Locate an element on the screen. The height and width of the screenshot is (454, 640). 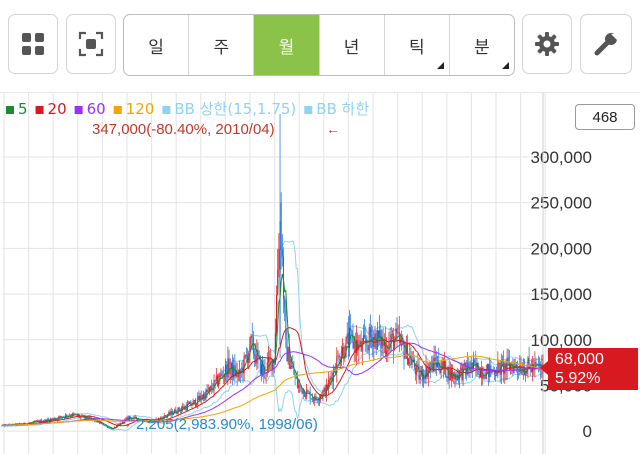
period-count-box: 468 is located at coordinates (605, 117).